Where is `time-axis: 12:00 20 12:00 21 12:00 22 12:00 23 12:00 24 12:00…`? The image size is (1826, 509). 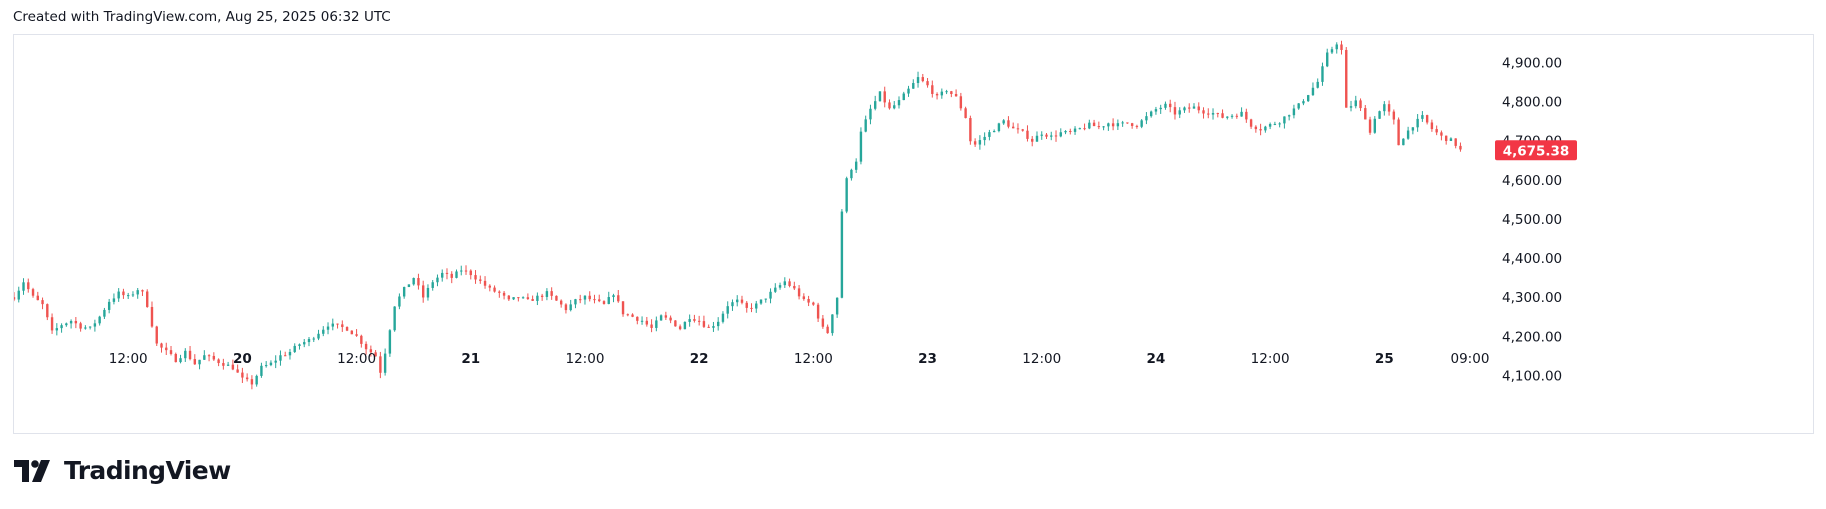 time-axis: 12:00 20 12:00 21 12:00 22 12:00 23 12:00 24 12:00… is located at coordinates (799, 359).